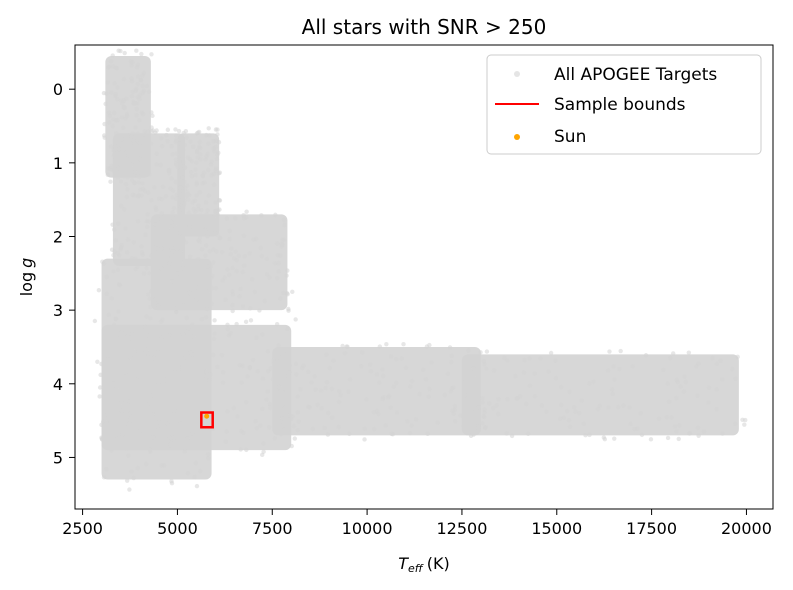 The image size is (793, 590). I want to click on x-axis-ticks: 2500 5000 7500 10000 12500 15000 17500 20000, so click(417, 523).